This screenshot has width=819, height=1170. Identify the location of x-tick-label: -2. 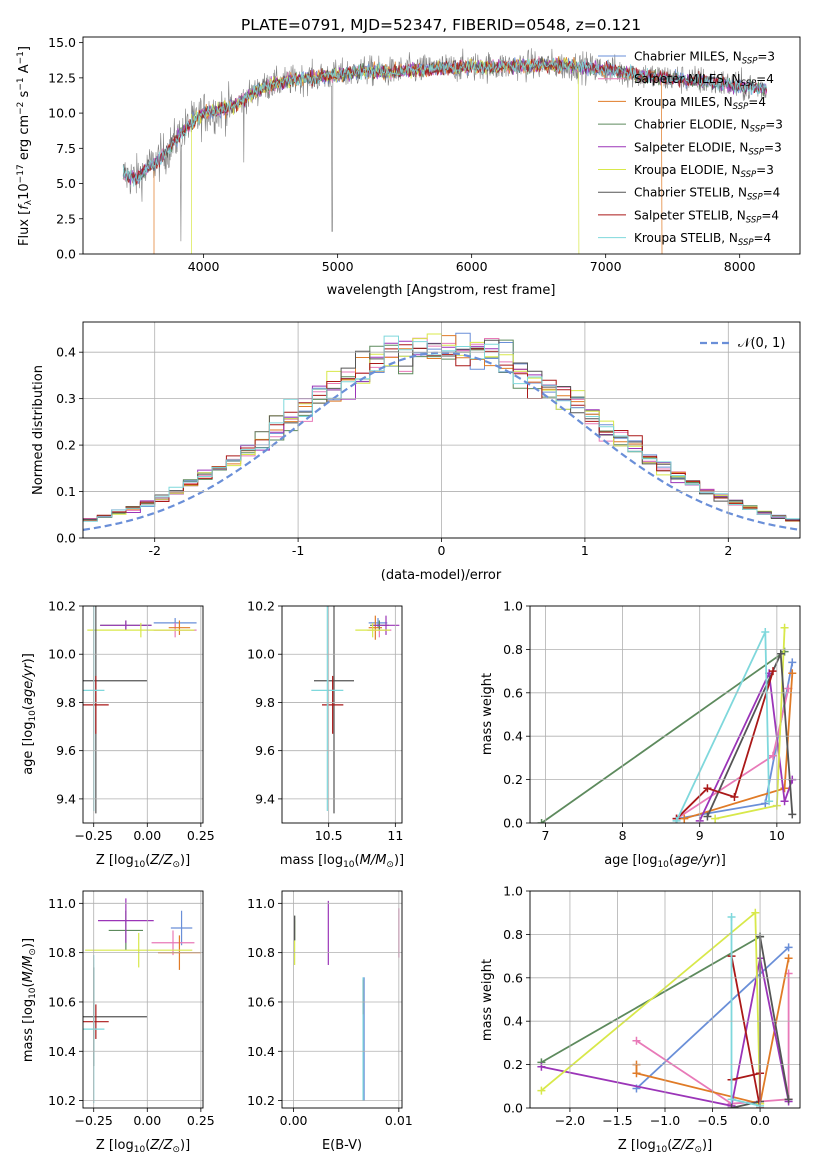
(154, 550).